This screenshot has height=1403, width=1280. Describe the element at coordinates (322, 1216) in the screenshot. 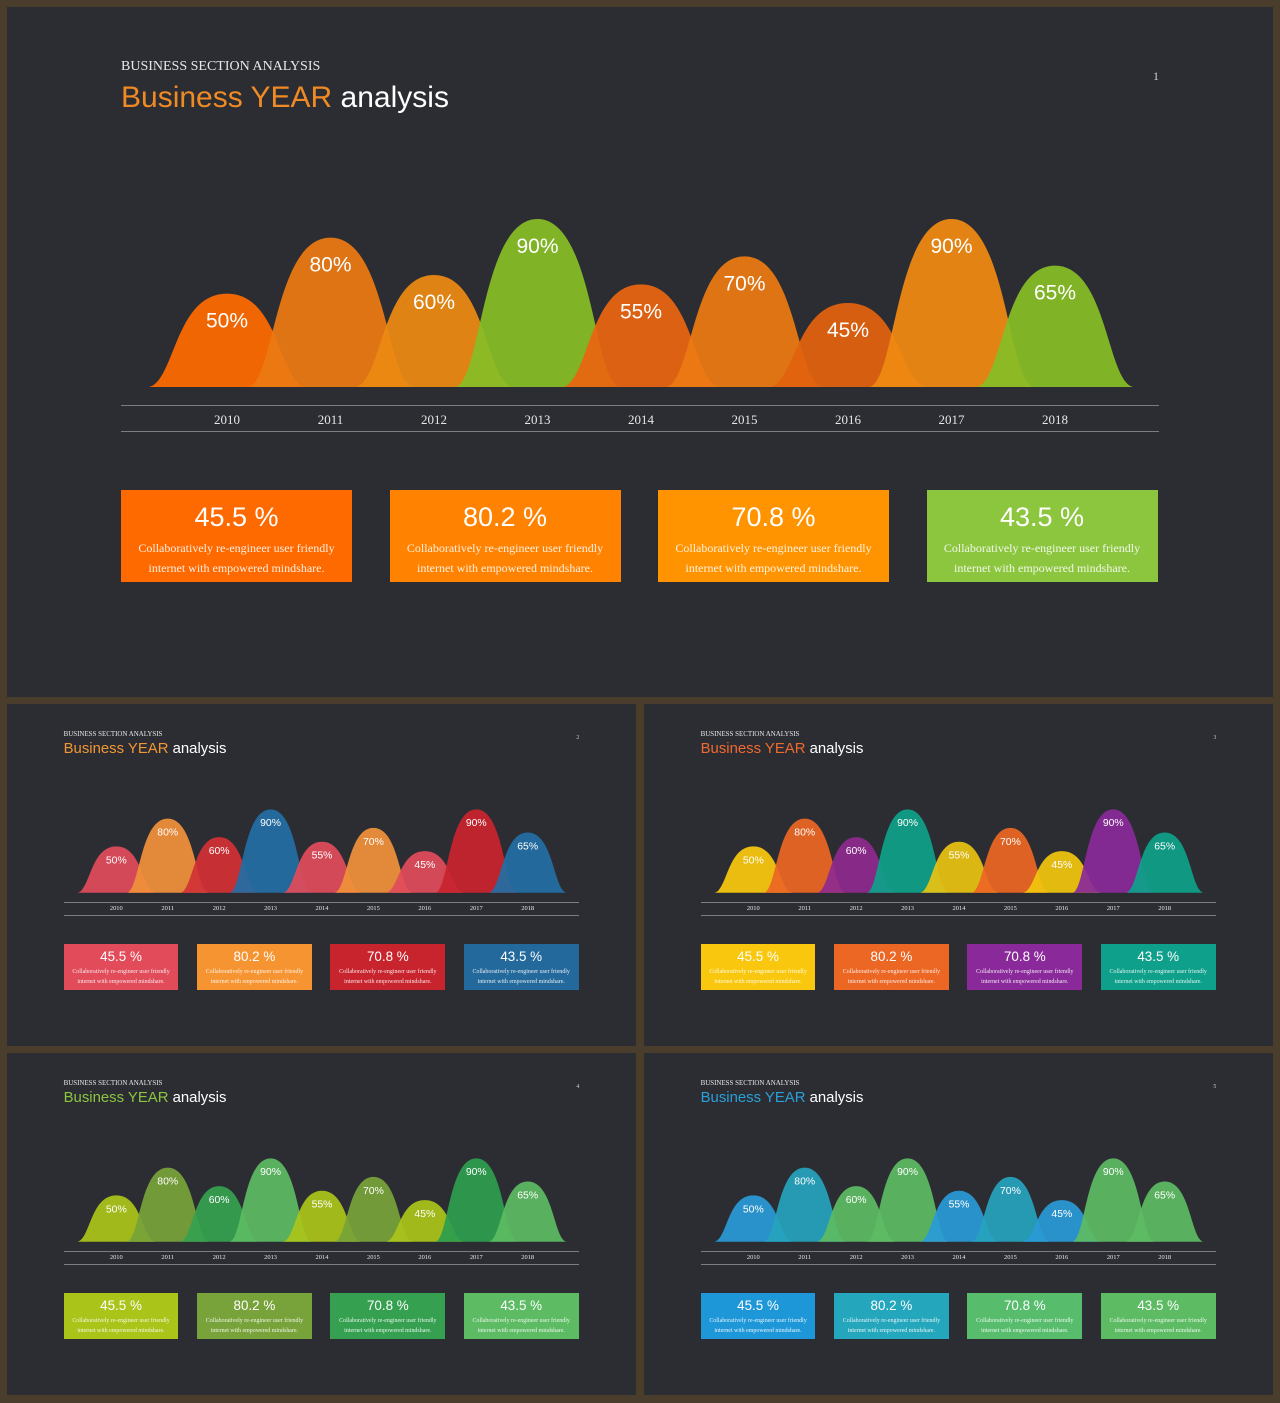

I see `hill-2014` at that location.